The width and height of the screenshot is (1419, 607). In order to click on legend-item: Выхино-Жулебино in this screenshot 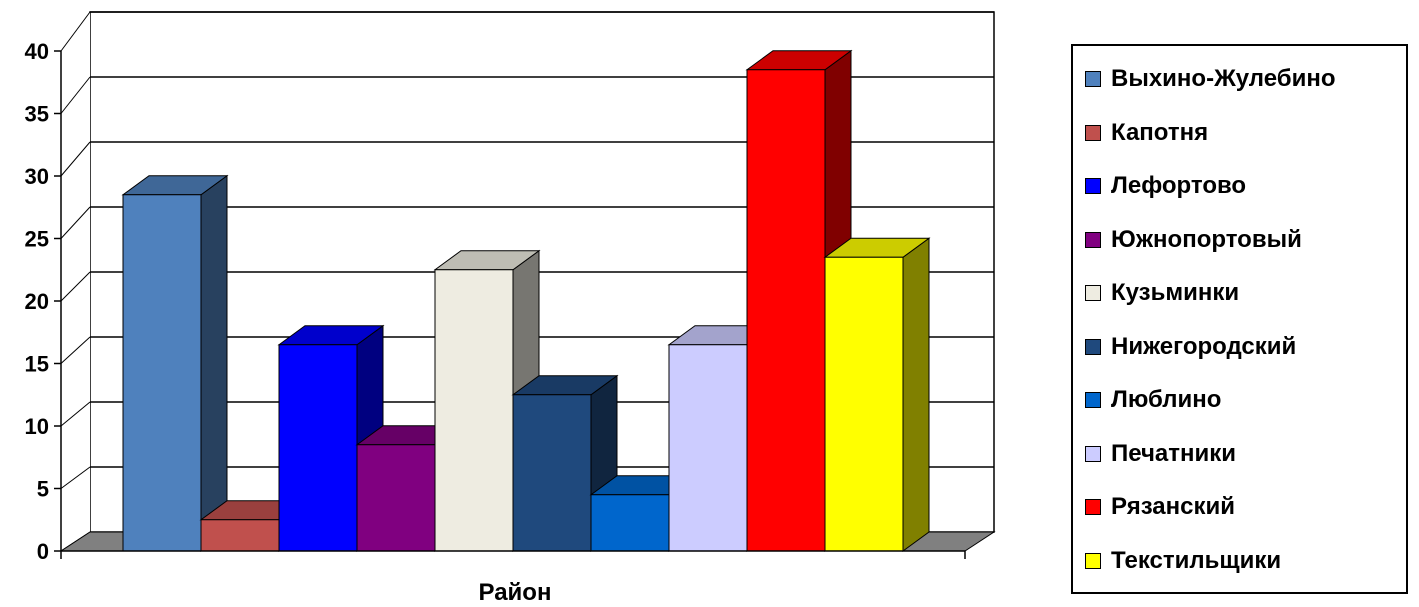, I will do `click(1210, 79)`.